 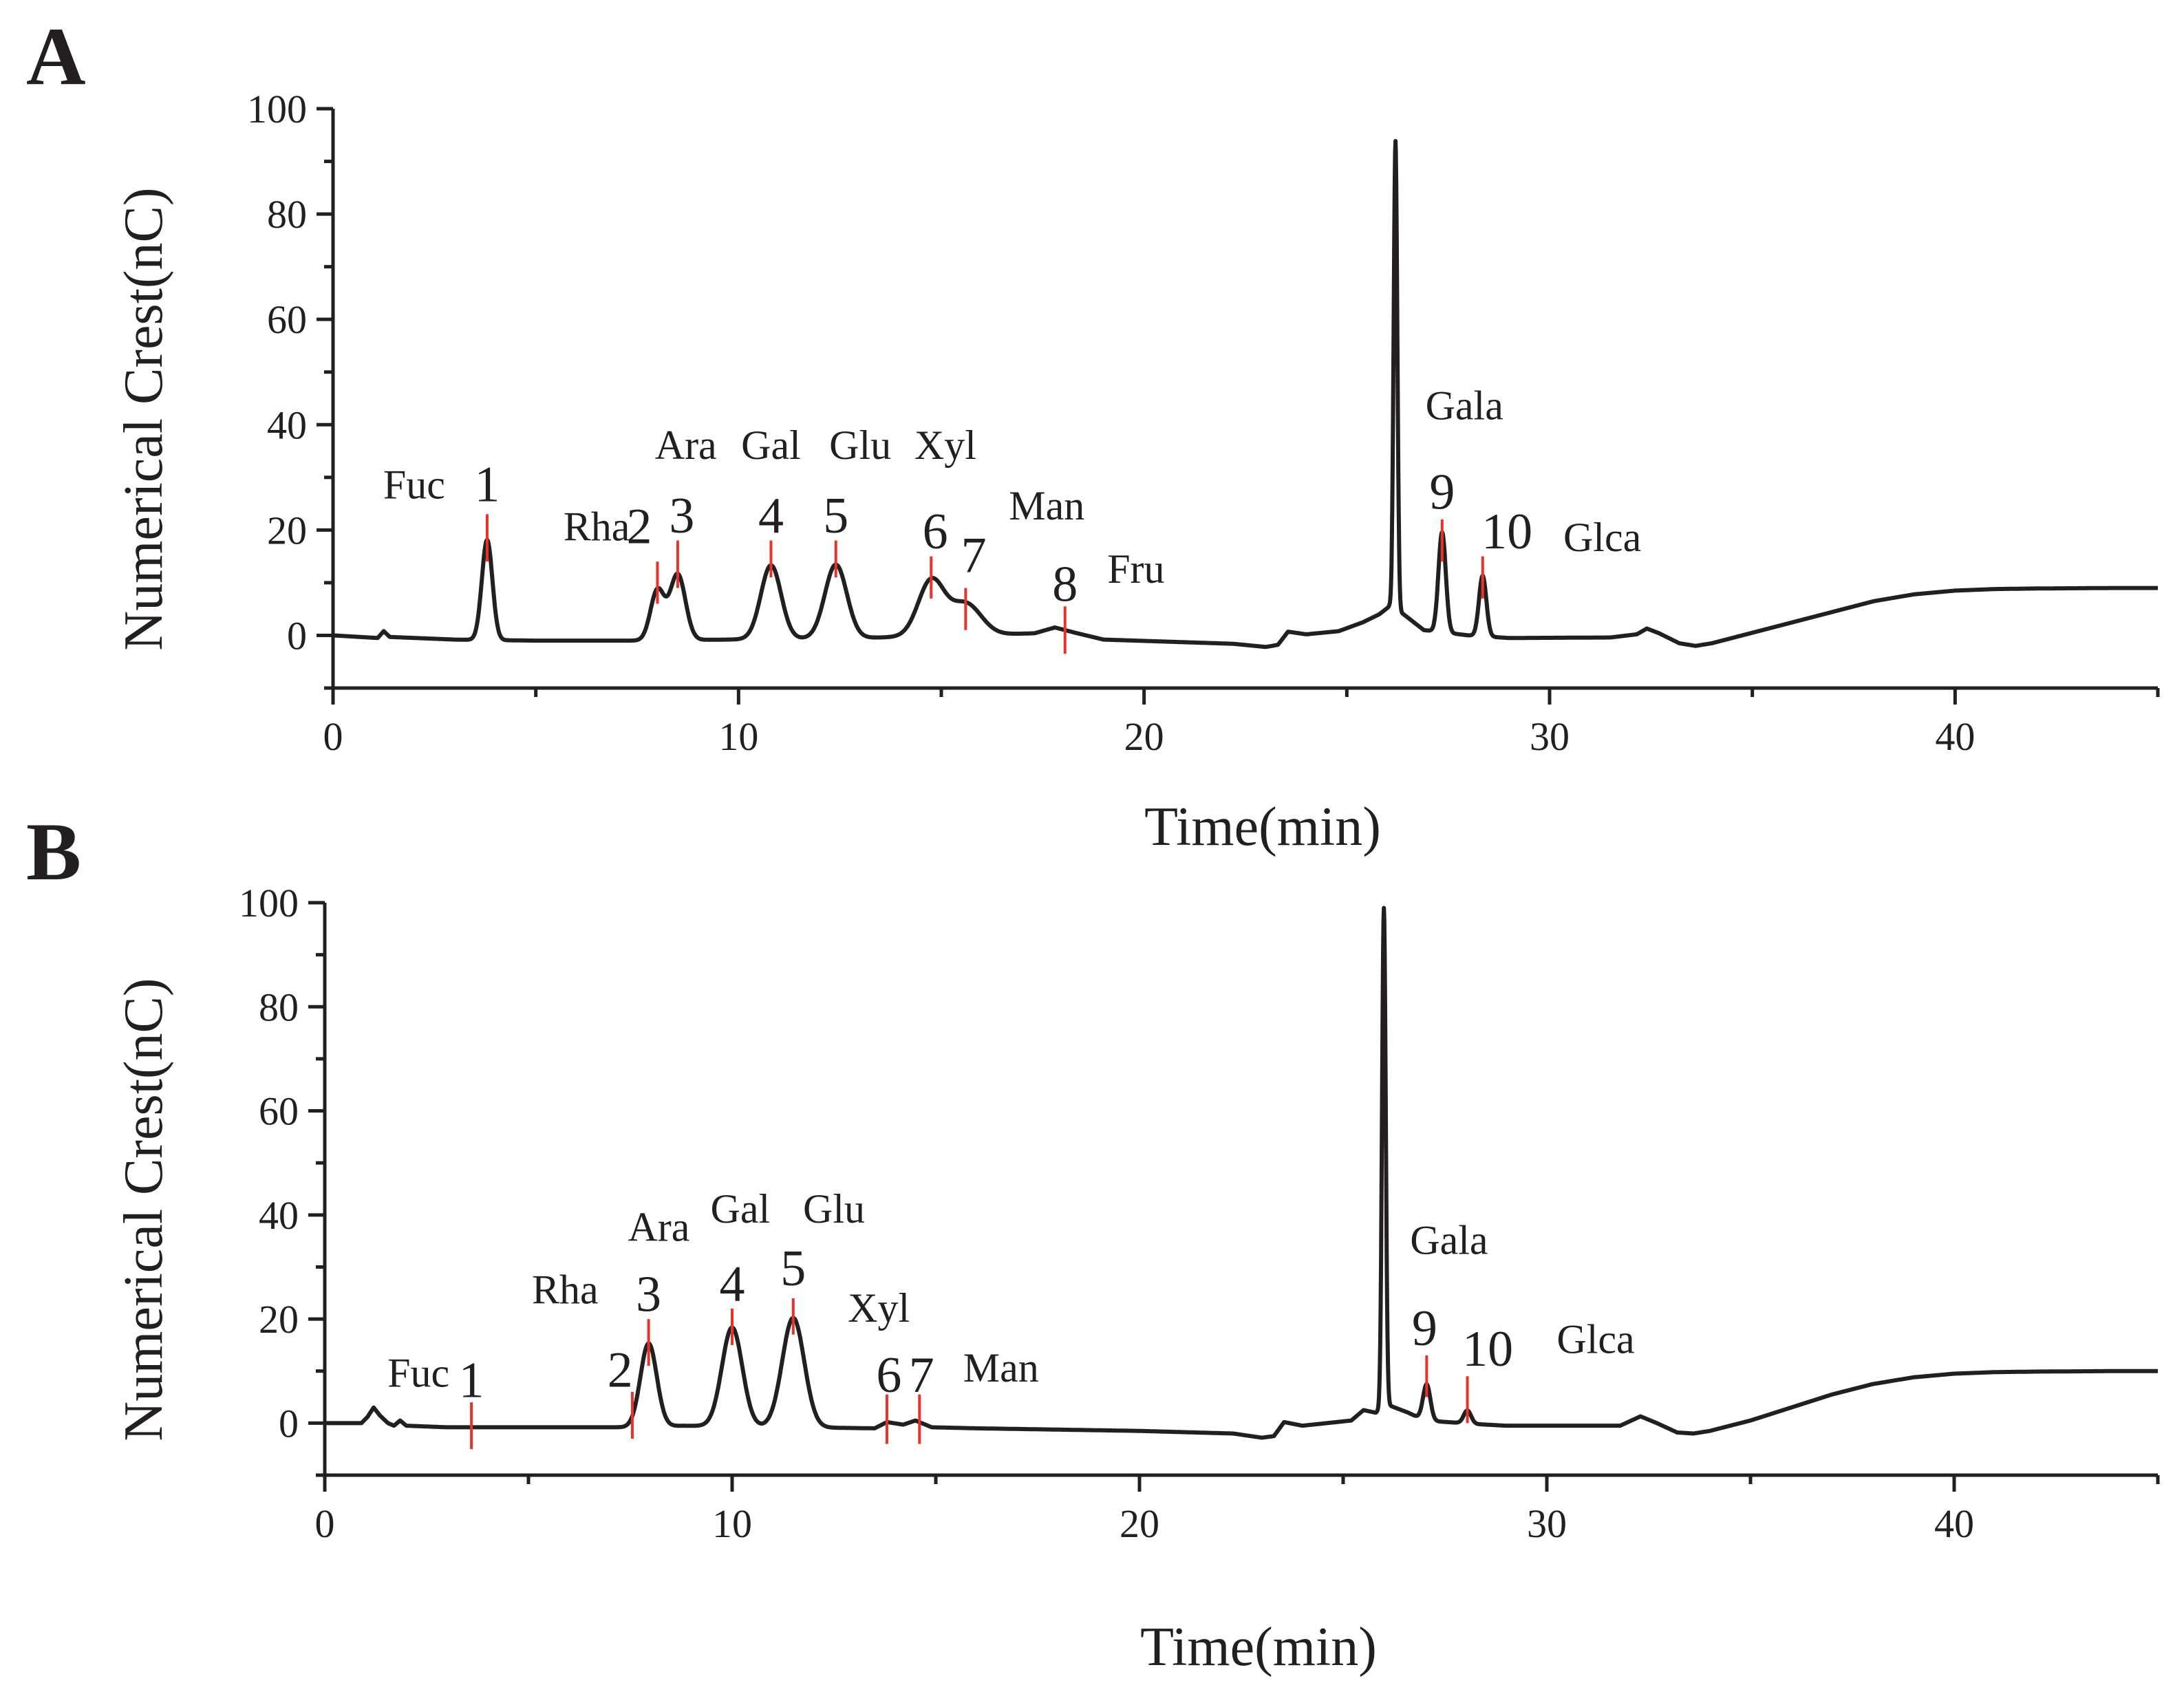 I want to click on peak-number-label: 8, so click(x=1065, y=585).